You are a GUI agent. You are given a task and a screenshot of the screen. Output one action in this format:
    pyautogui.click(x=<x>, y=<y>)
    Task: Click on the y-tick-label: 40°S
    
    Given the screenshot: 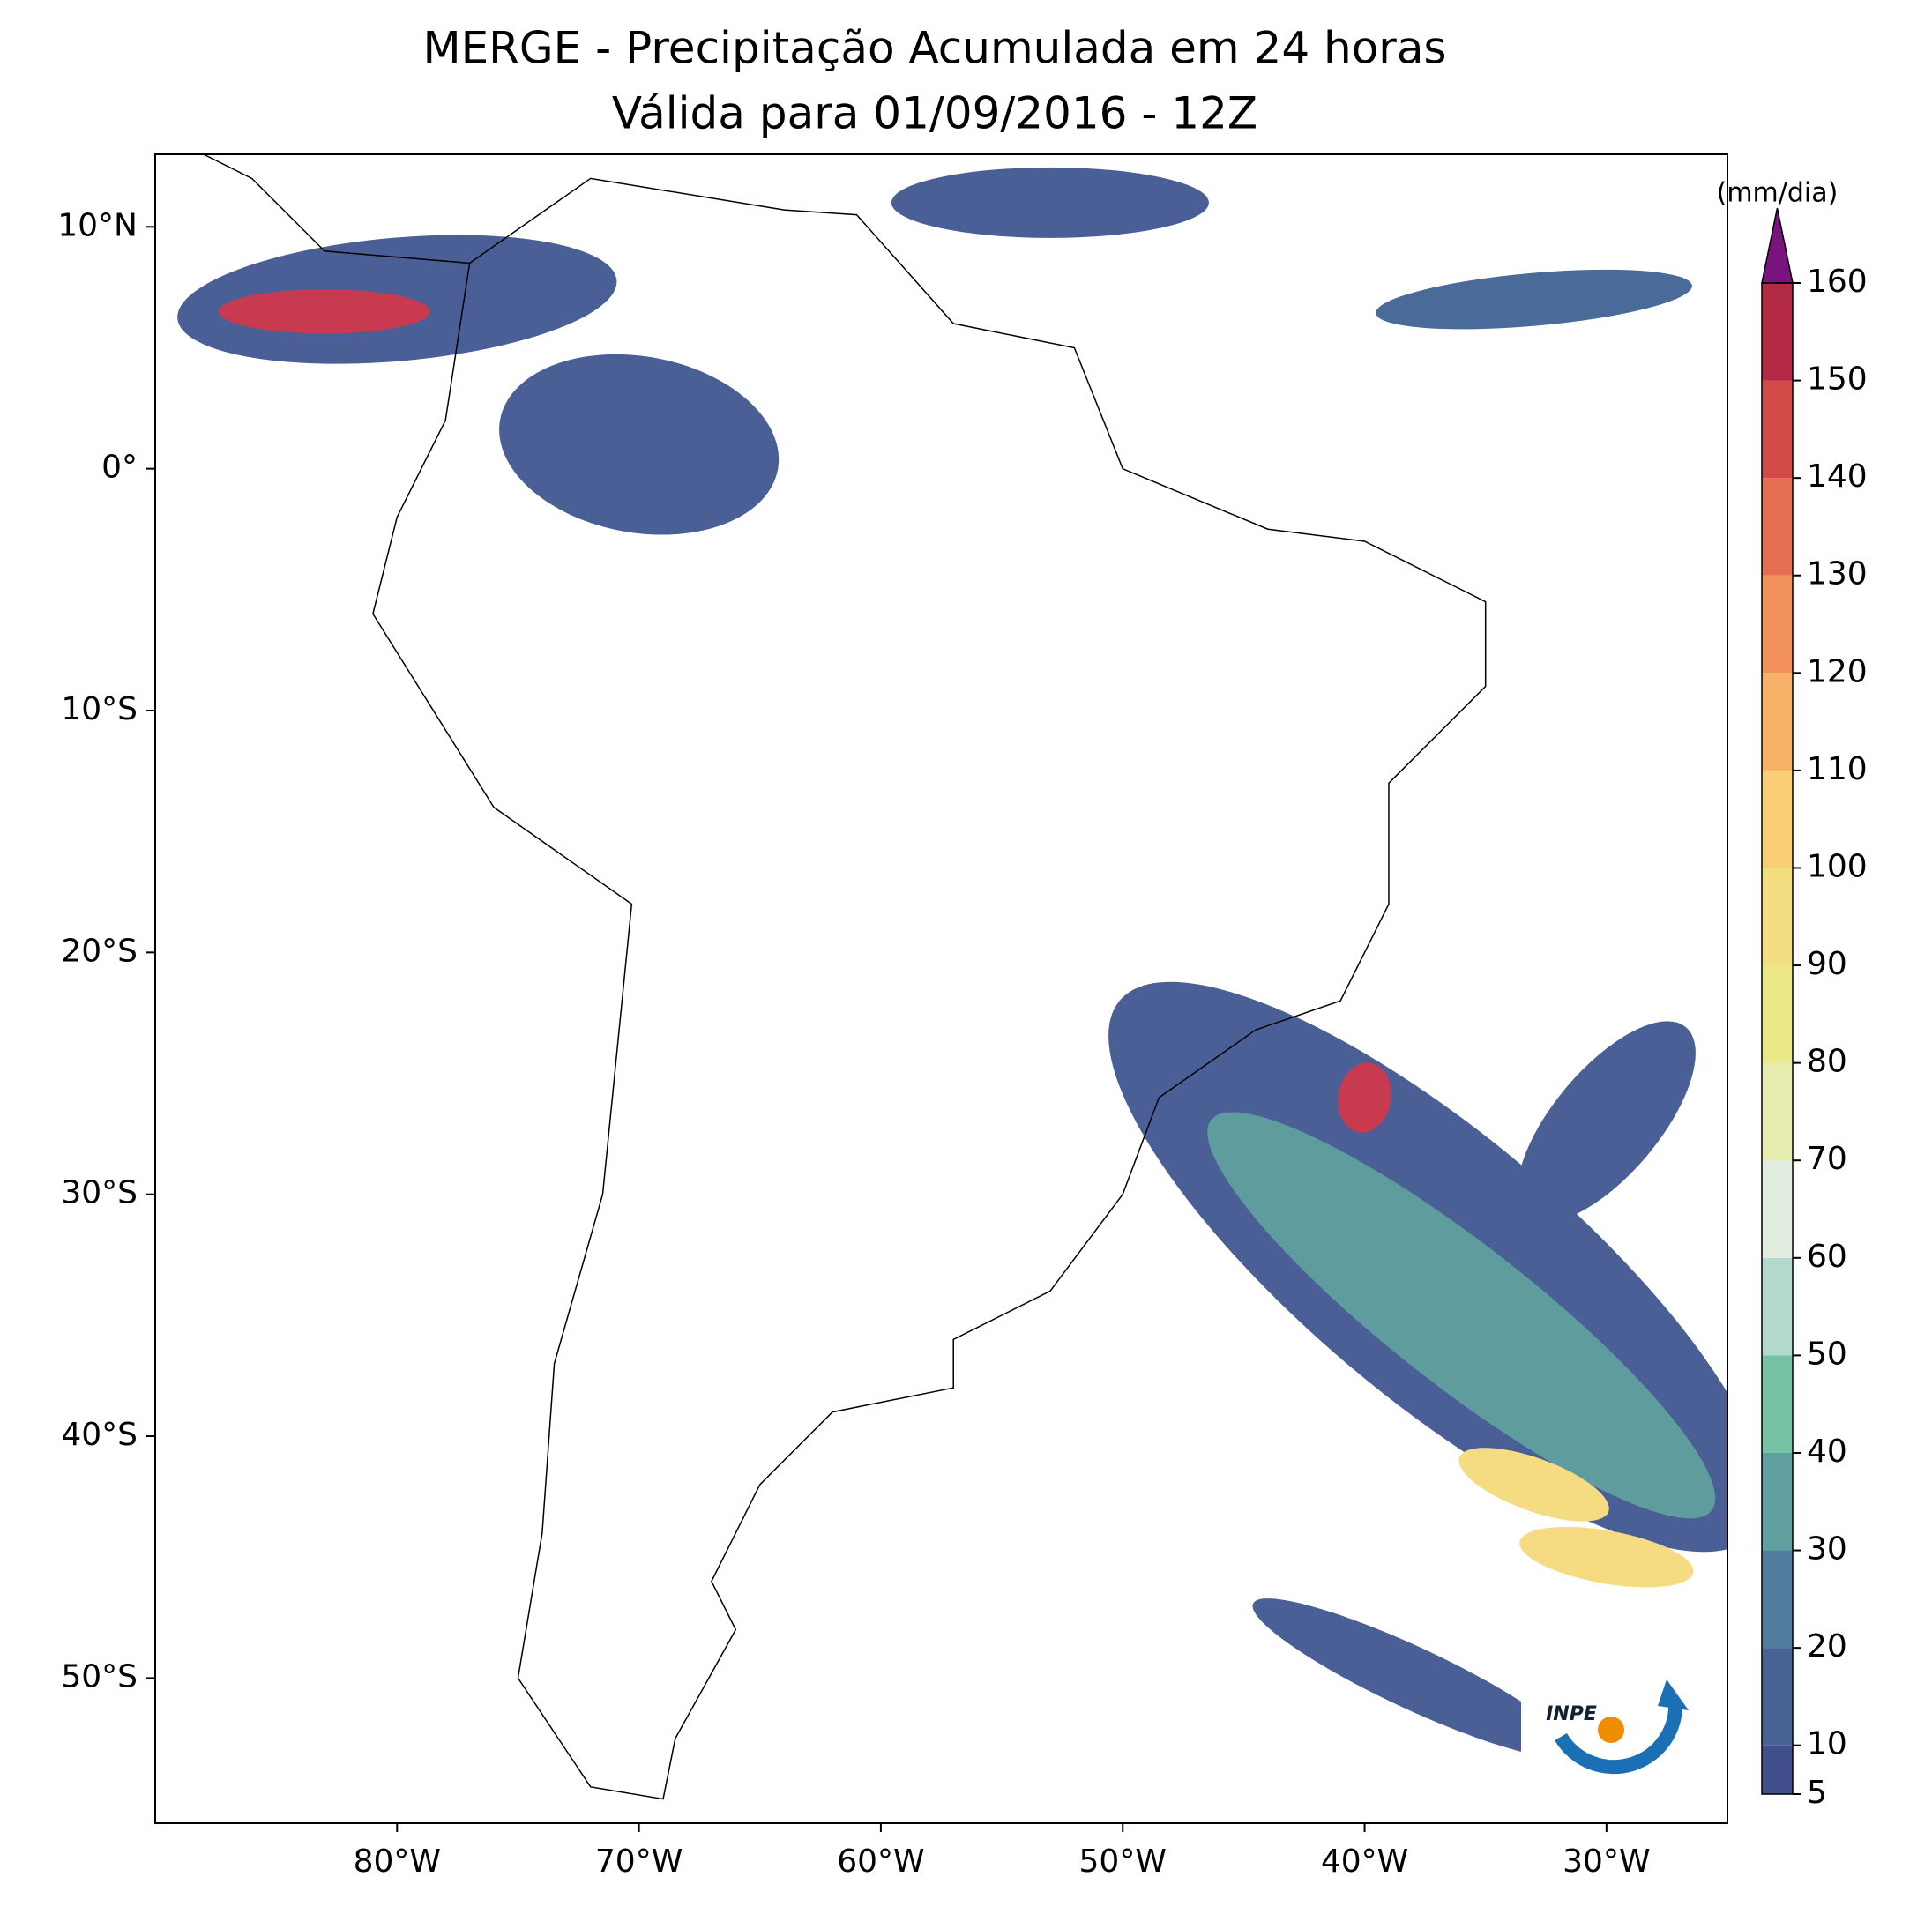 What is the action you would take?
    pyautogui.click(x=99, y=1435)
    